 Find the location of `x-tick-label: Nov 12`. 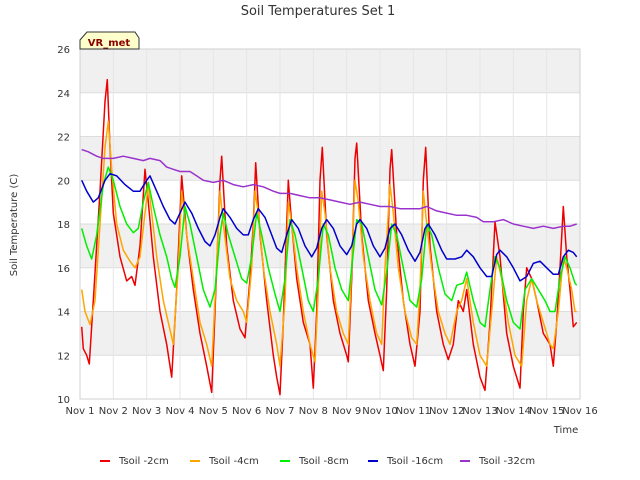

x-tick-label: Nov 12 is located at coordinates (446, 411).